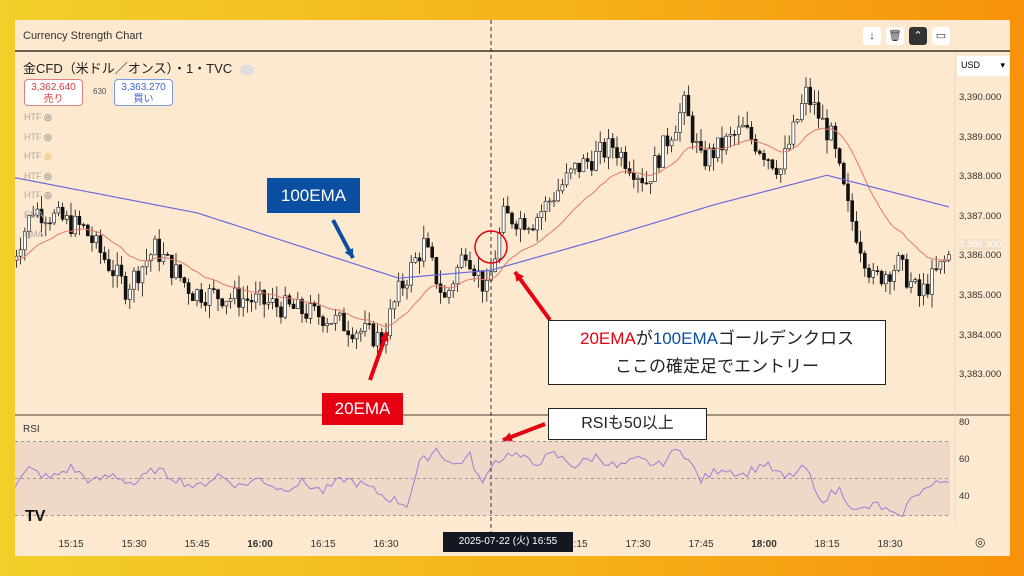 This screenshot has width=1024, height=576. What do you see at coordinates (33, 156) in the screenshot?
I see `indicator-name: HTF` at bounding box center [33, 156].